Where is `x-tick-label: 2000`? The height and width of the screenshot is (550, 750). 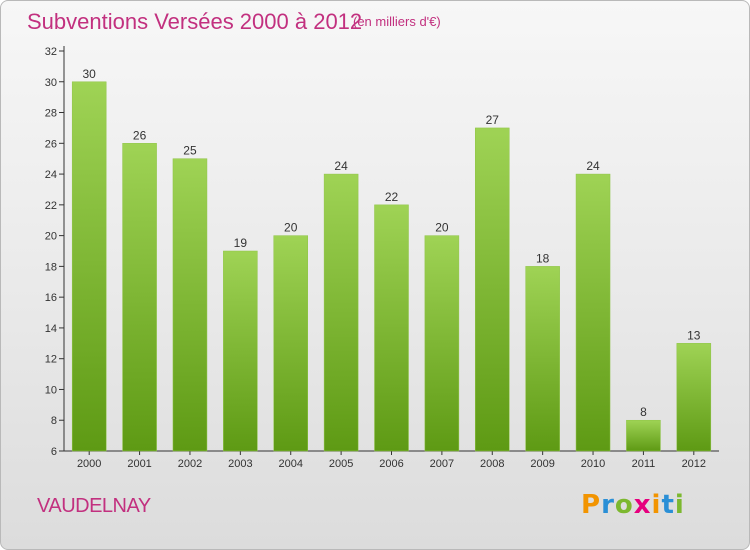
x-tick-label: 2000 is located at coordinates (89, 464).